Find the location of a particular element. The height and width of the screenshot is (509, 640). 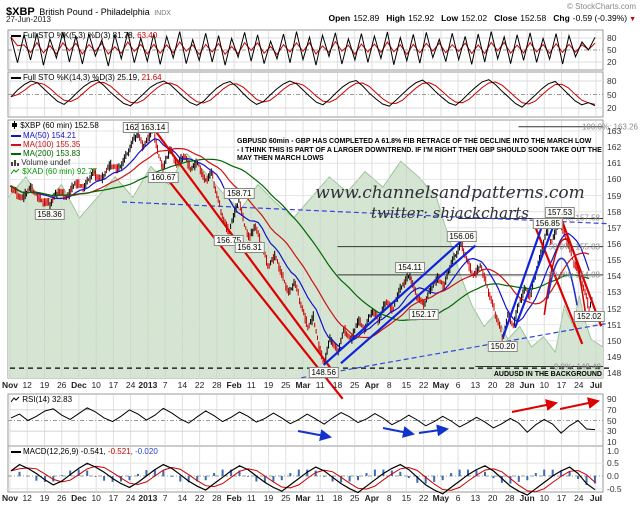

y-axis-label: 90 is located at coordinates (612, 399).